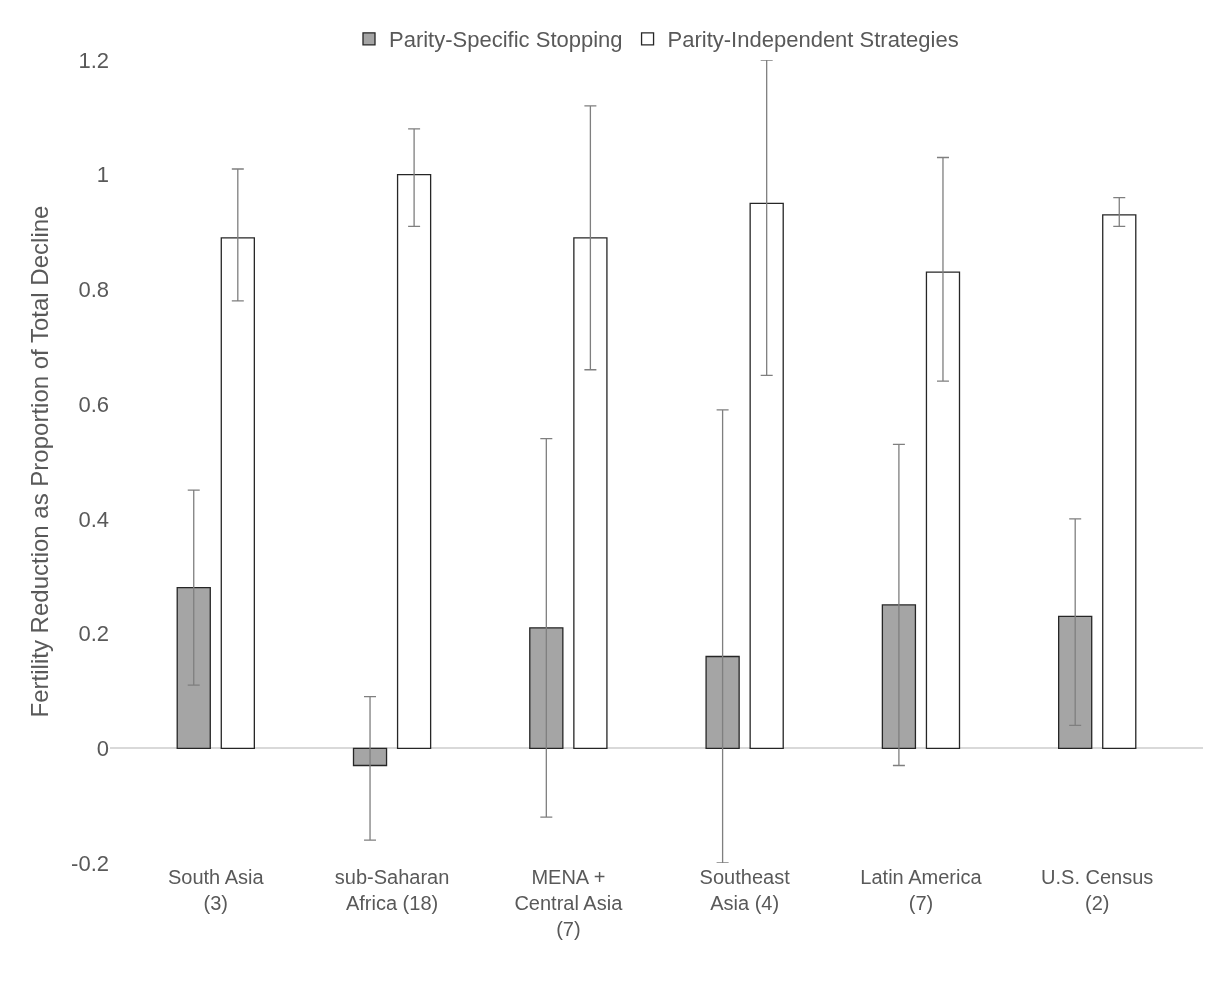 Image resolution: width=1223 pixels, height=1003 pixels. Describe the element at coordinates (216, 890) in the screenshot. I see `x-tick-label: South Asia (3)` at that location.